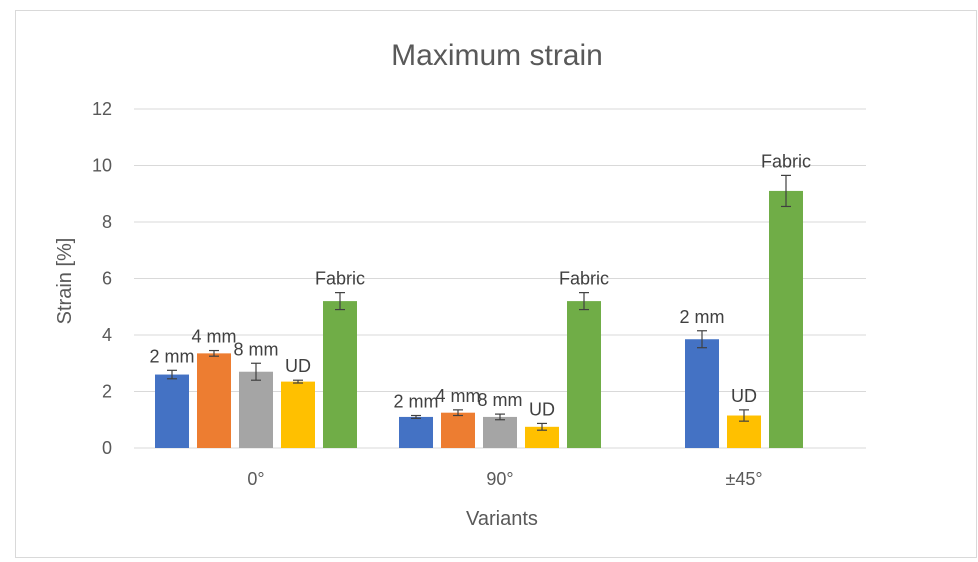 This screenshot has width=978, height=562. What do you see at coordinates (107, 335) in the screenshot?
I see `y-tick-label: 4` at bounding box center [107, 335].